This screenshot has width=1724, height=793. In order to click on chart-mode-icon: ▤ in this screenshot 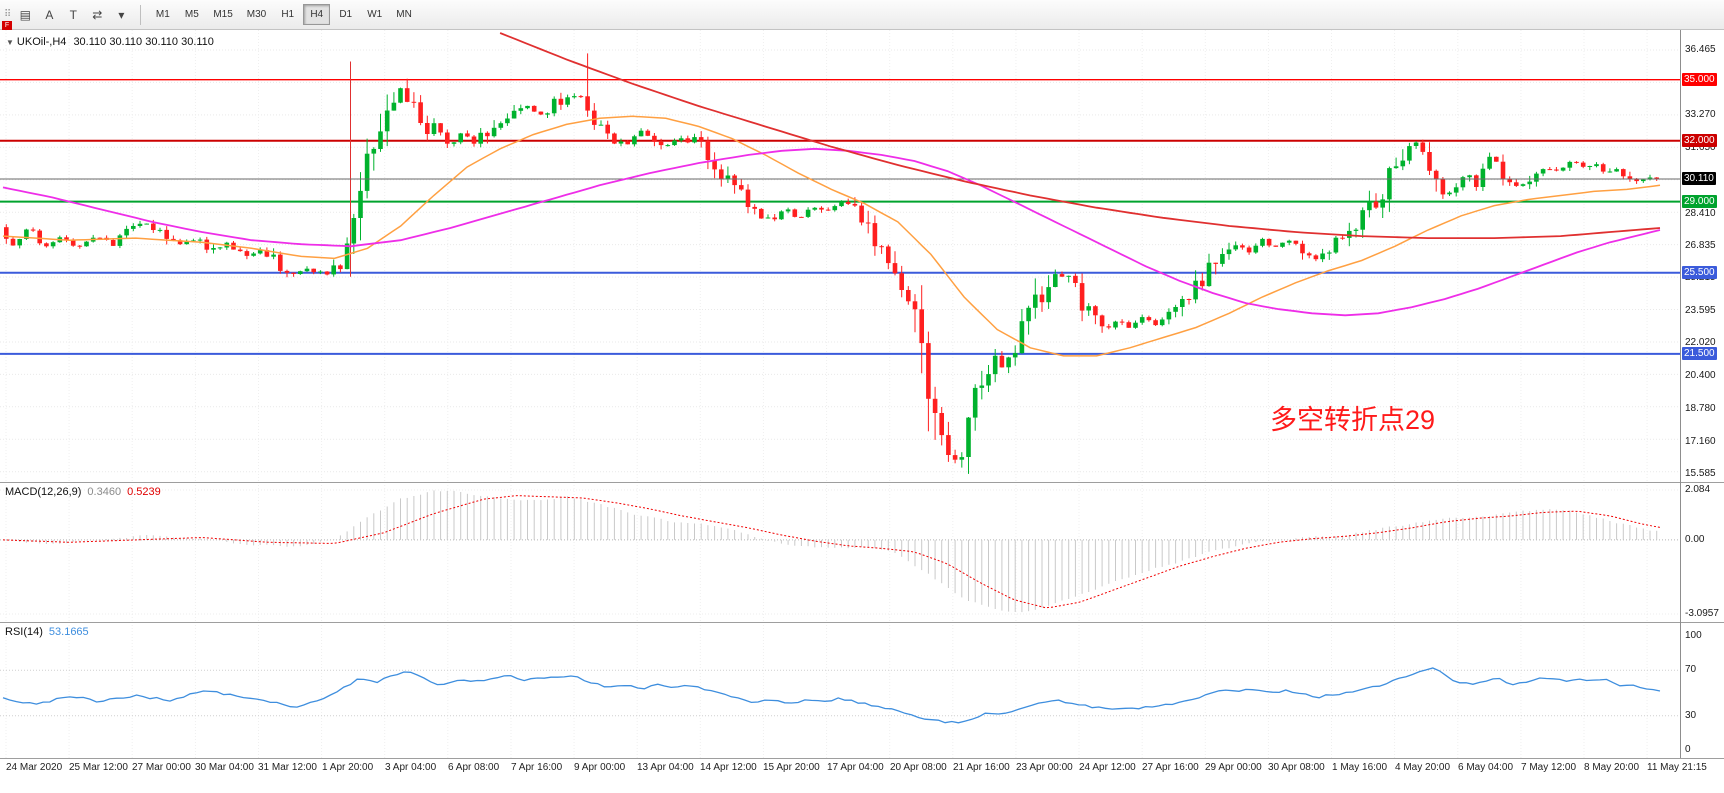, I will do `click(25, 14)`.